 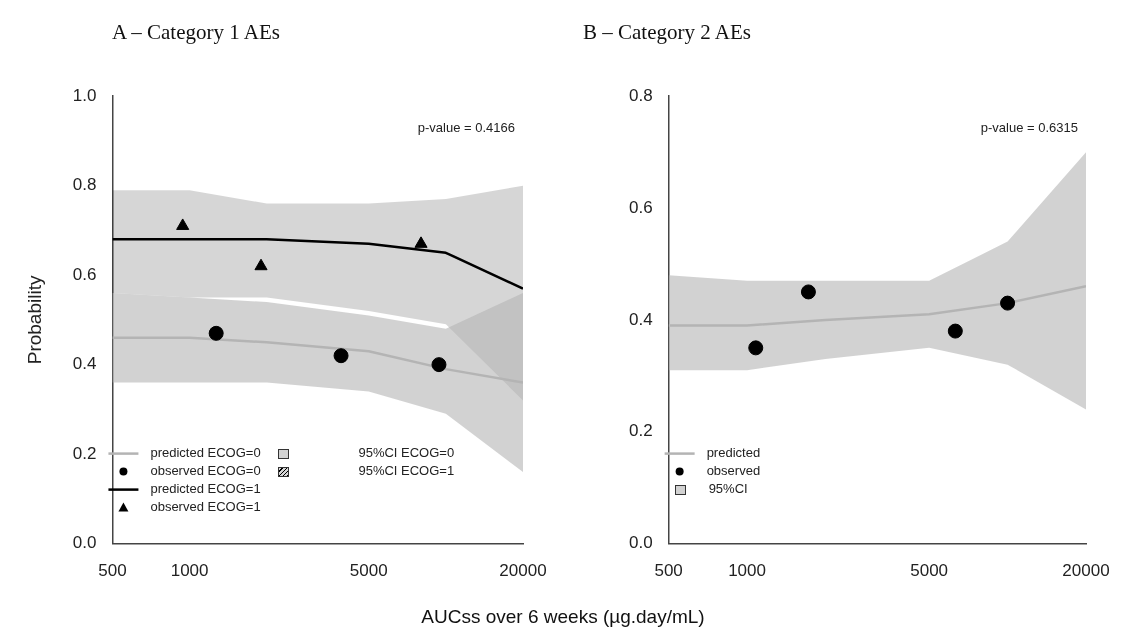 I want to click on y-axis-title: Probability, so click(x=34, y=320).